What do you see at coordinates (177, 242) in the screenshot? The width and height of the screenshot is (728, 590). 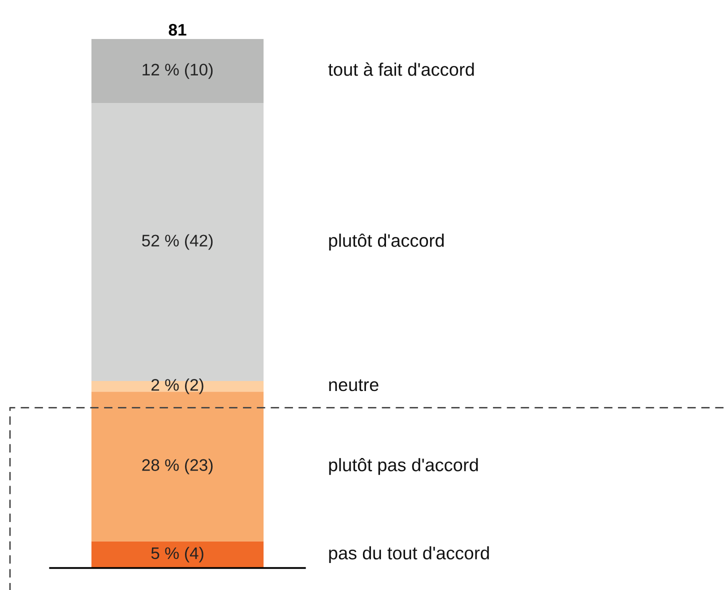 I see `data-label: 52 % (42)` at bounding box center [177, 242].